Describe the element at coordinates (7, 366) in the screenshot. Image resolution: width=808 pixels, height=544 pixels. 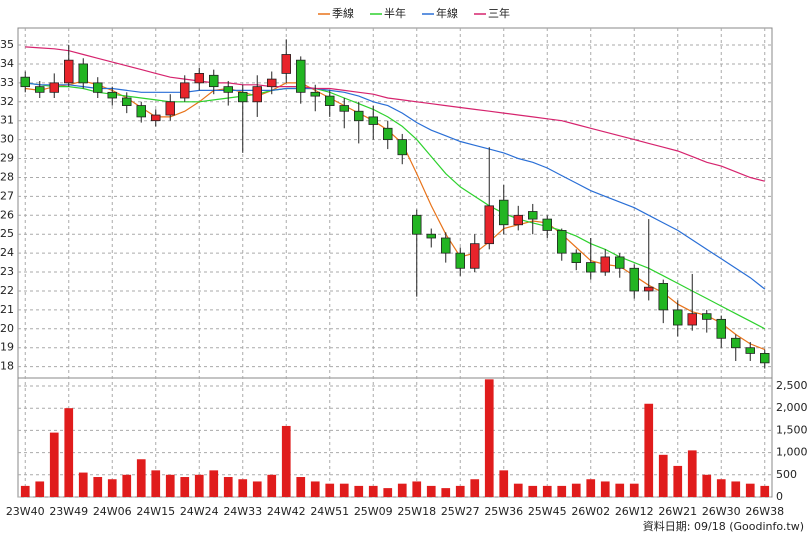
I see `y-tick-label: 18` at that location.